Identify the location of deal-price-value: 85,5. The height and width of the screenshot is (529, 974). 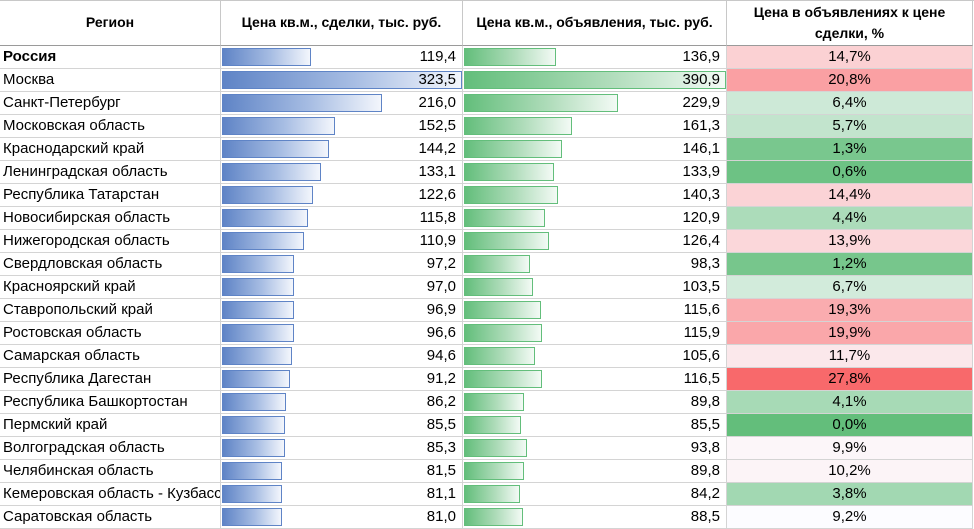
(441, 424).